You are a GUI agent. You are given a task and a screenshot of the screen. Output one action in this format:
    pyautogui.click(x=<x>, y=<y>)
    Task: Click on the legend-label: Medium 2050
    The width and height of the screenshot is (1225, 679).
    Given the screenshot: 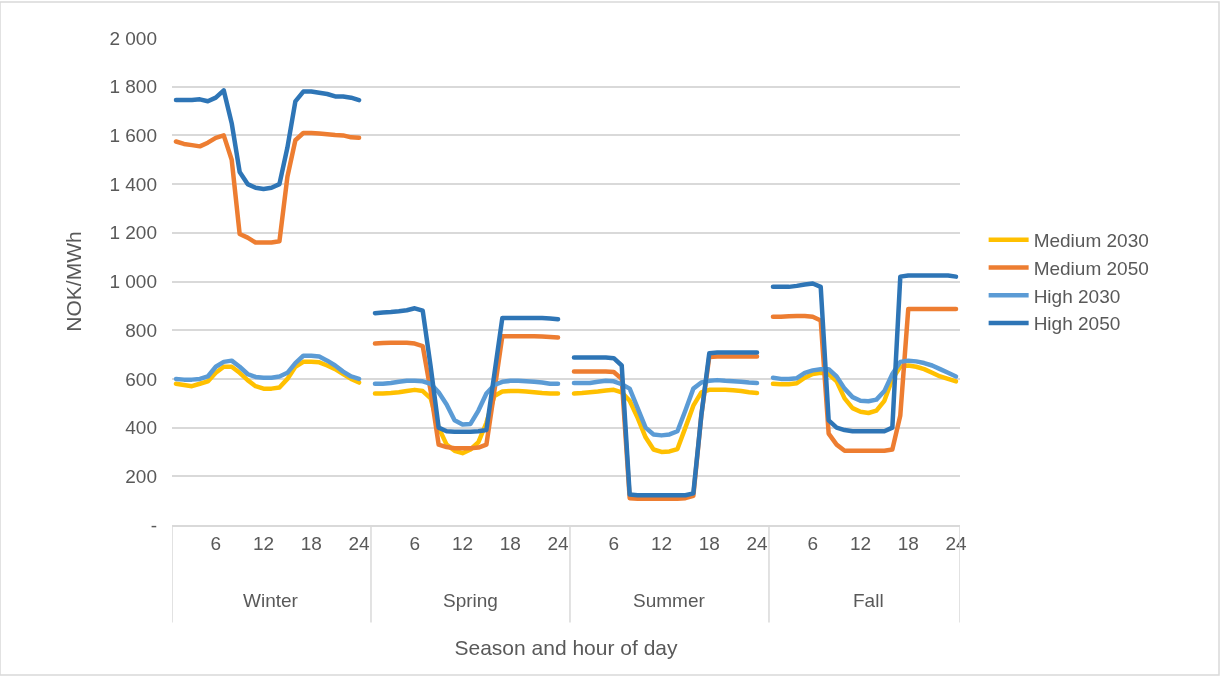 What is the action you would take?
    pyautogui.click(x=1091, y=268)
    